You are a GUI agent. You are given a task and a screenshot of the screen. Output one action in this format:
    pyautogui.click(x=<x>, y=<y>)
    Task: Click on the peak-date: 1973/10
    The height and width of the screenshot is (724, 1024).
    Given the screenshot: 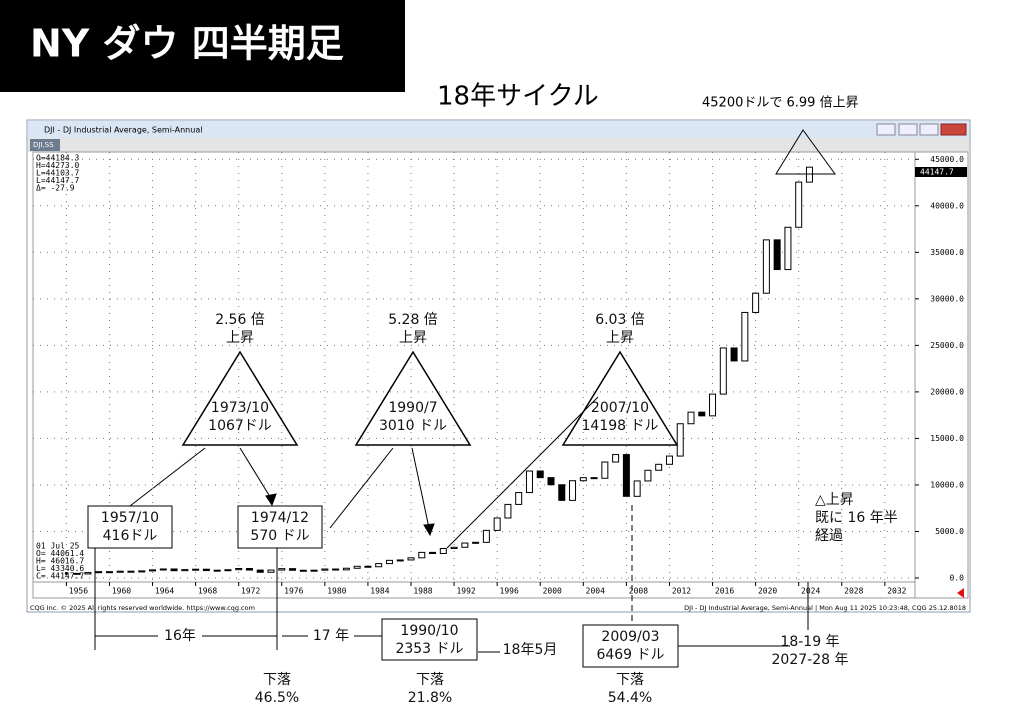 What is the action you would take?
    pyautogui.click(x=240, y=408)
    